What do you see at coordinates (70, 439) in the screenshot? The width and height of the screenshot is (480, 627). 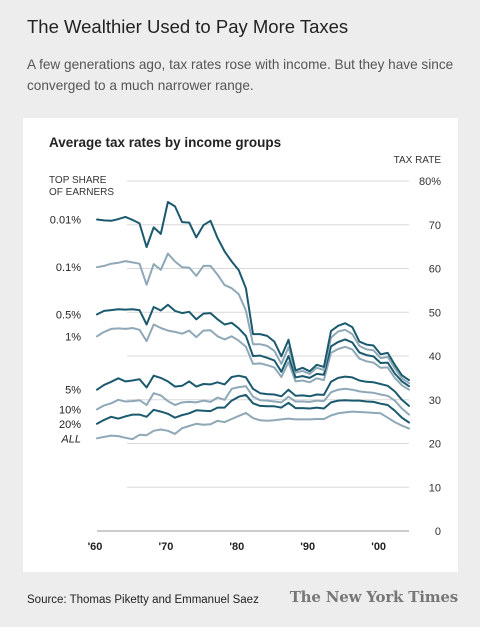 I see `series-label: ALL` at bounding box center [70, 439].